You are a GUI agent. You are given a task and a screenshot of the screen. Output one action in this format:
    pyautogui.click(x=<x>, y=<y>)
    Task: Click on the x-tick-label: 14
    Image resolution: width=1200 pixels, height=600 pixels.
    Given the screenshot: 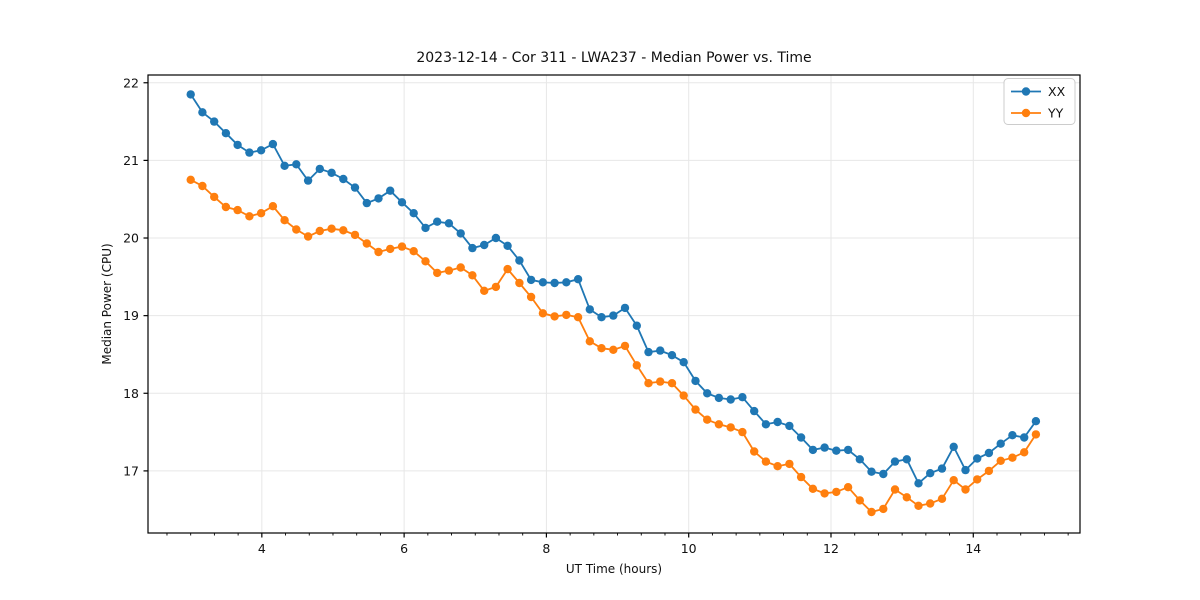 What is the action you would take?
    pyautogui.click(x=973, y=548)
    